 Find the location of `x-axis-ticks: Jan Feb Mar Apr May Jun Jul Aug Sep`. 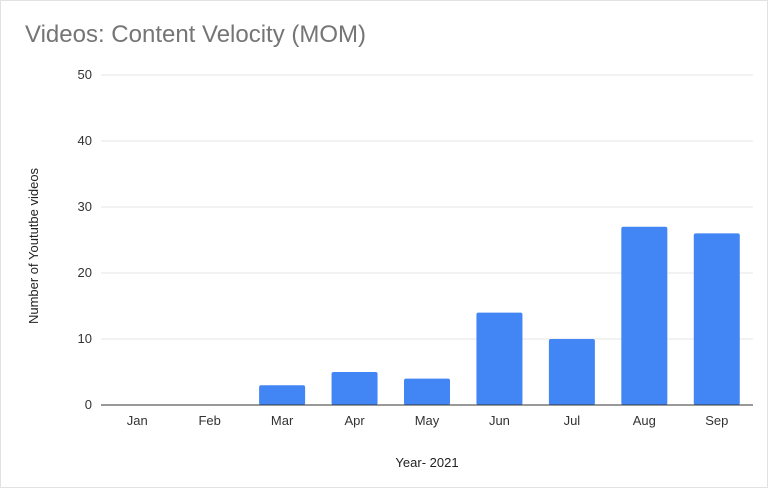

x-axis-ticks: Jan Feb Mar Apr May Jun Jul Aug Sep is located at coordinates (428, 420).